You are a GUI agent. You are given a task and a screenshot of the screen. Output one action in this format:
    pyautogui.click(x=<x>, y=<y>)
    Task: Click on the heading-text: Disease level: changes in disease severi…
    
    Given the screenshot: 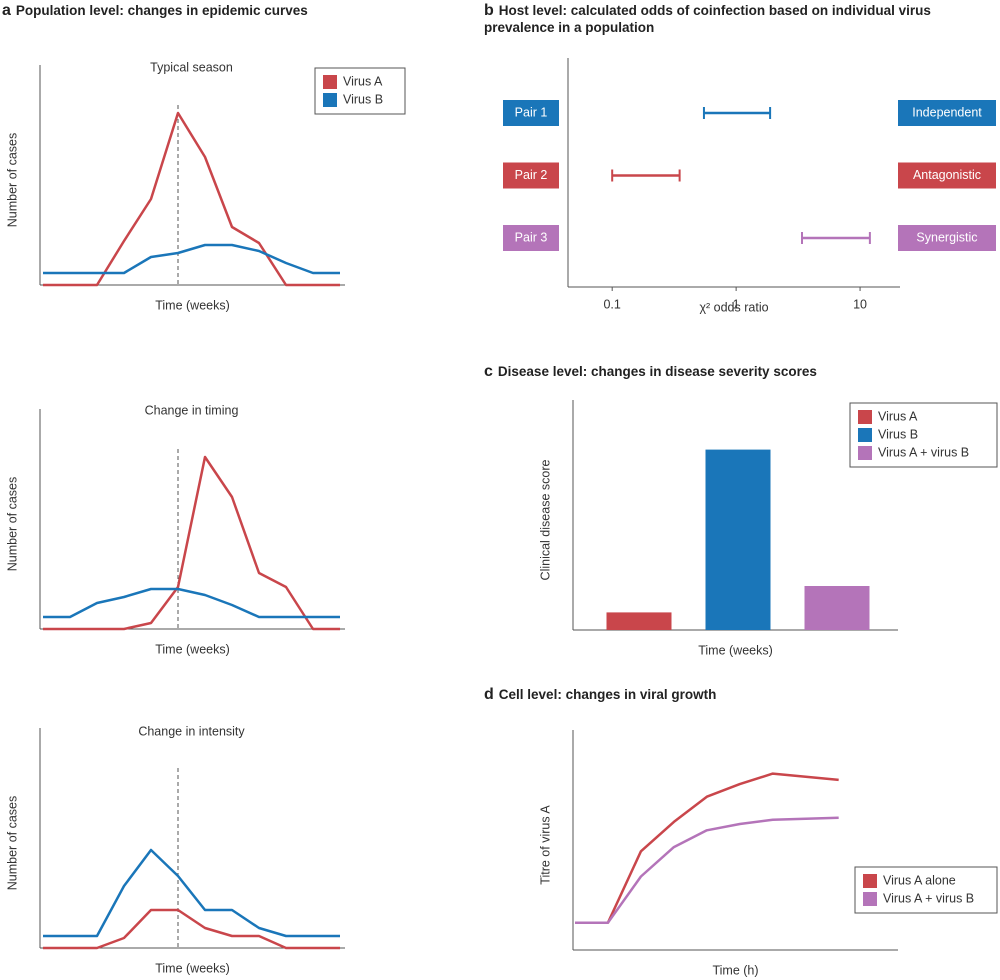 What is the action you would take?
    pyautogui.click(x=657, y=371)
    